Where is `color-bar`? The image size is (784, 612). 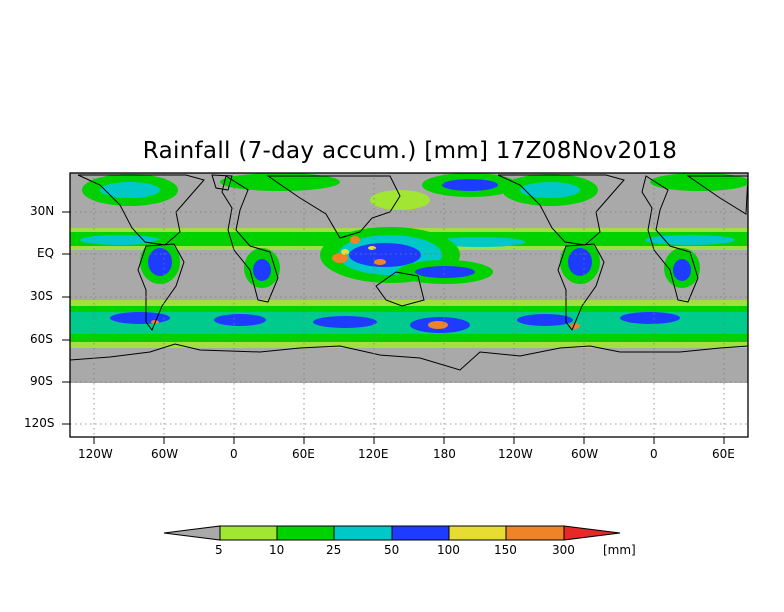
color-bar is located at coordinates (392, 533).